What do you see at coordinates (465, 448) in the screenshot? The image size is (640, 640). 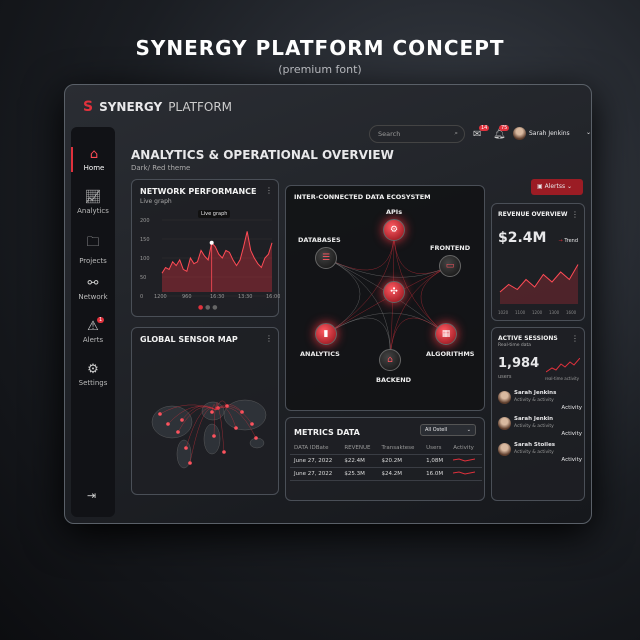 I see `column-header: Activity` at bounding box center [465, 448].